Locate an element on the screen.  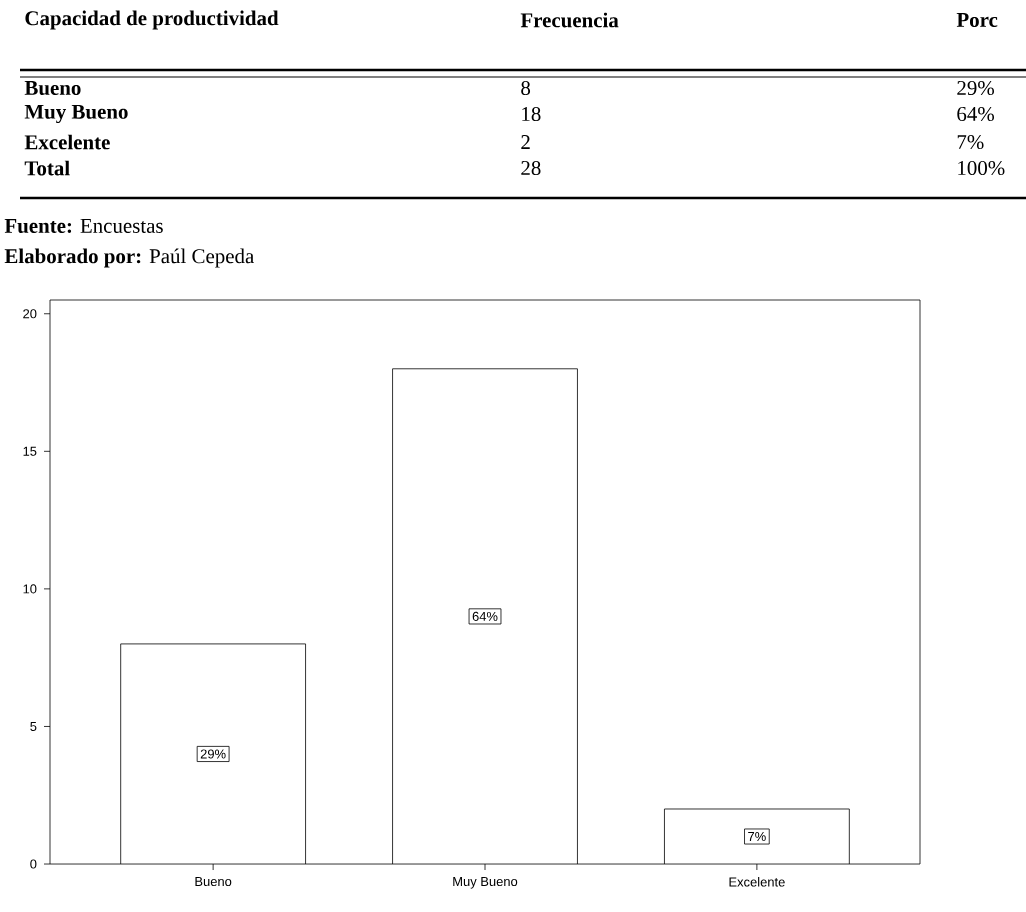
text: Porc is located at coordinates (977, 20).